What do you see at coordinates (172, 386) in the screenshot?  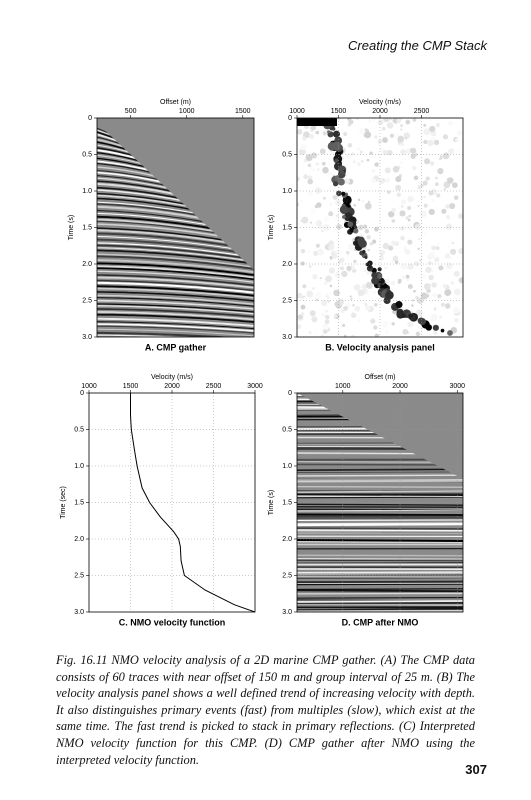 I see `x-tick-label: 2000` at bounding box center [172, 386].